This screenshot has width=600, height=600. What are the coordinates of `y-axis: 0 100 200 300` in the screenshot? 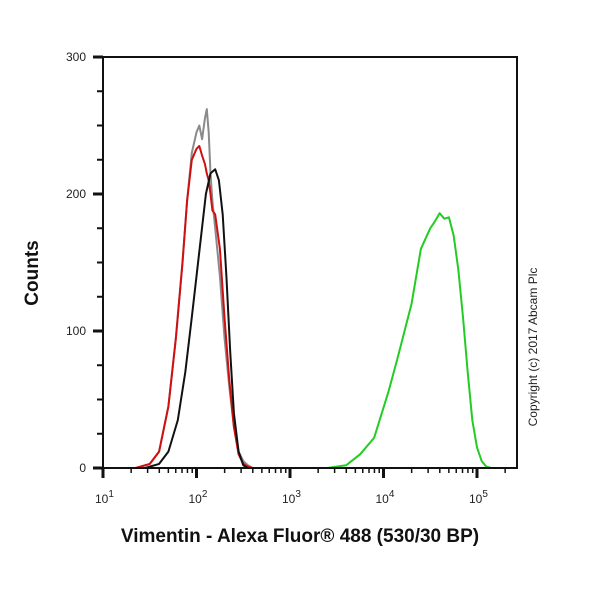 It's located at (84, 262).